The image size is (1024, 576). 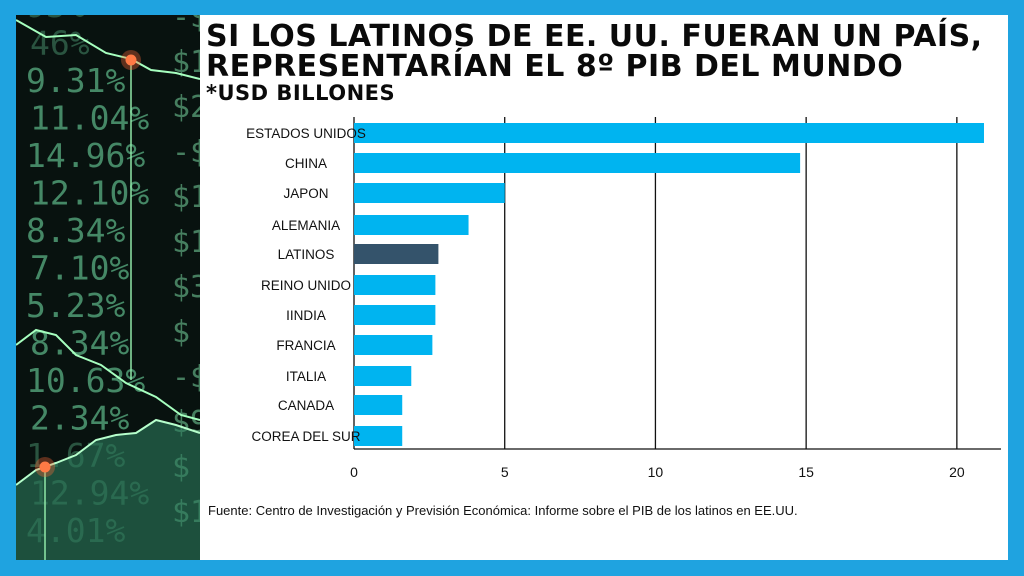 I want to click on bg-dollar: $2, so click(x=186, y=107).